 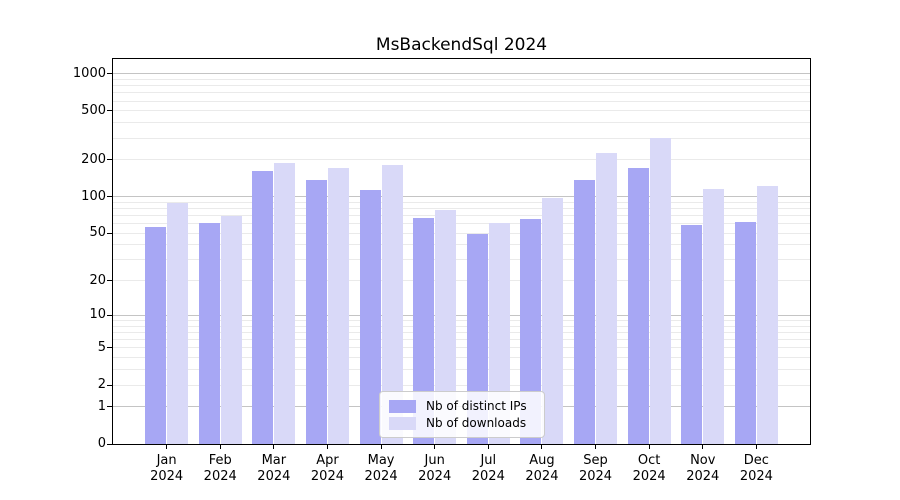 What do you see at coordinates (435, 468) in the screenshot?
I see `x-tick-label: Jun 2024` at bounding box center [435, 468].